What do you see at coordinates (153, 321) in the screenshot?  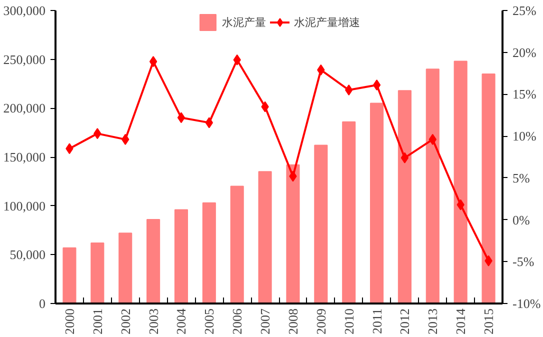 I see `x-tick-label: 2003` at bounding box center [153, 321].